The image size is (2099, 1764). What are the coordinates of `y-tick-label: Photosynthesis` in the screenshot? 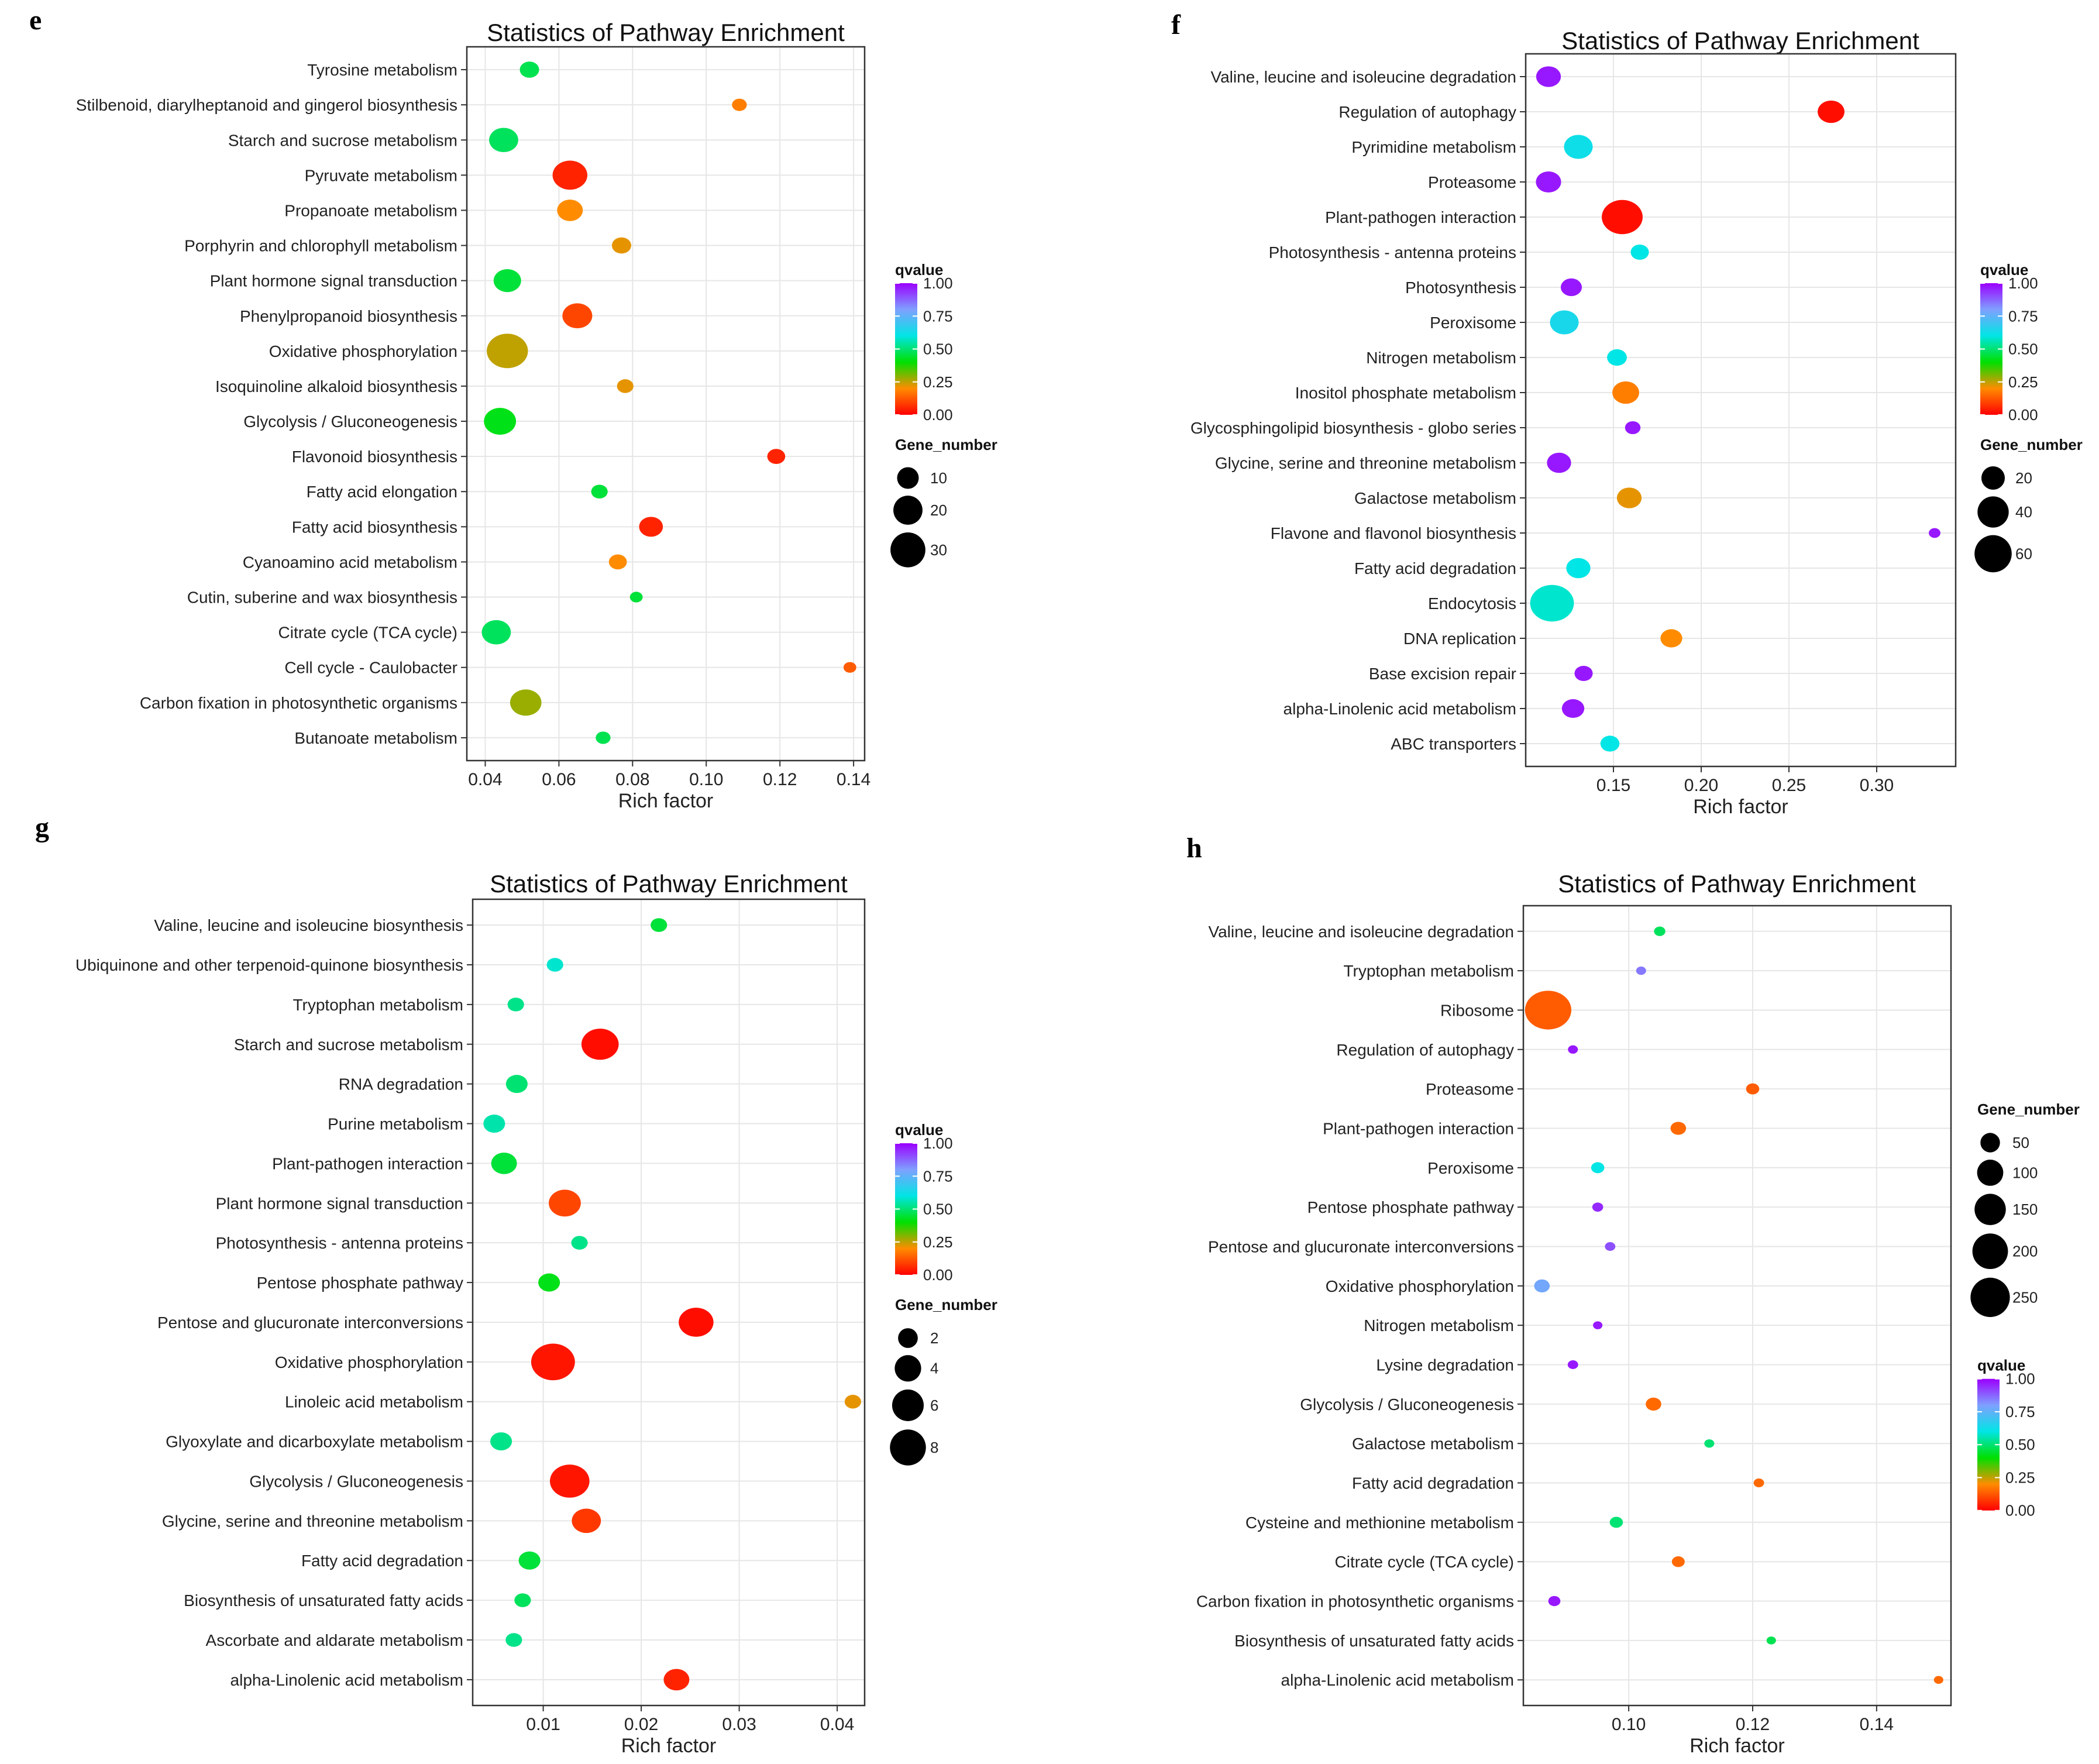 It's located at (1461, 287).